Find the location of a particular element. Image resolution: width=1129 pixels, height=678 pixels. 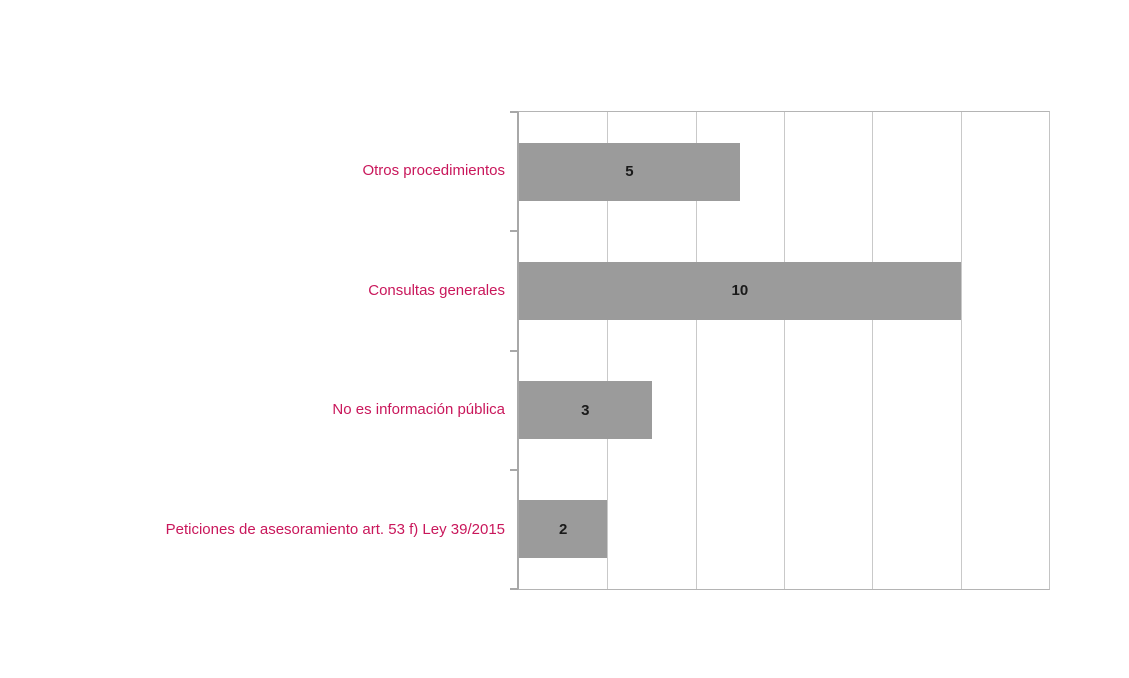

bar-value-label: 5 is located at coordinates (629, 172).